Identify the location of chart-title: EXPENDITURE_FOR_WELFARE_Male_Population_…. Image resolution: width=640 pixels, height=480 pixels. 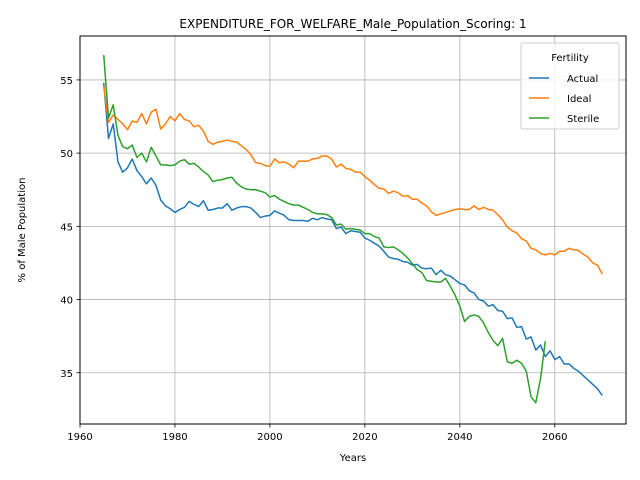
(352, 24).